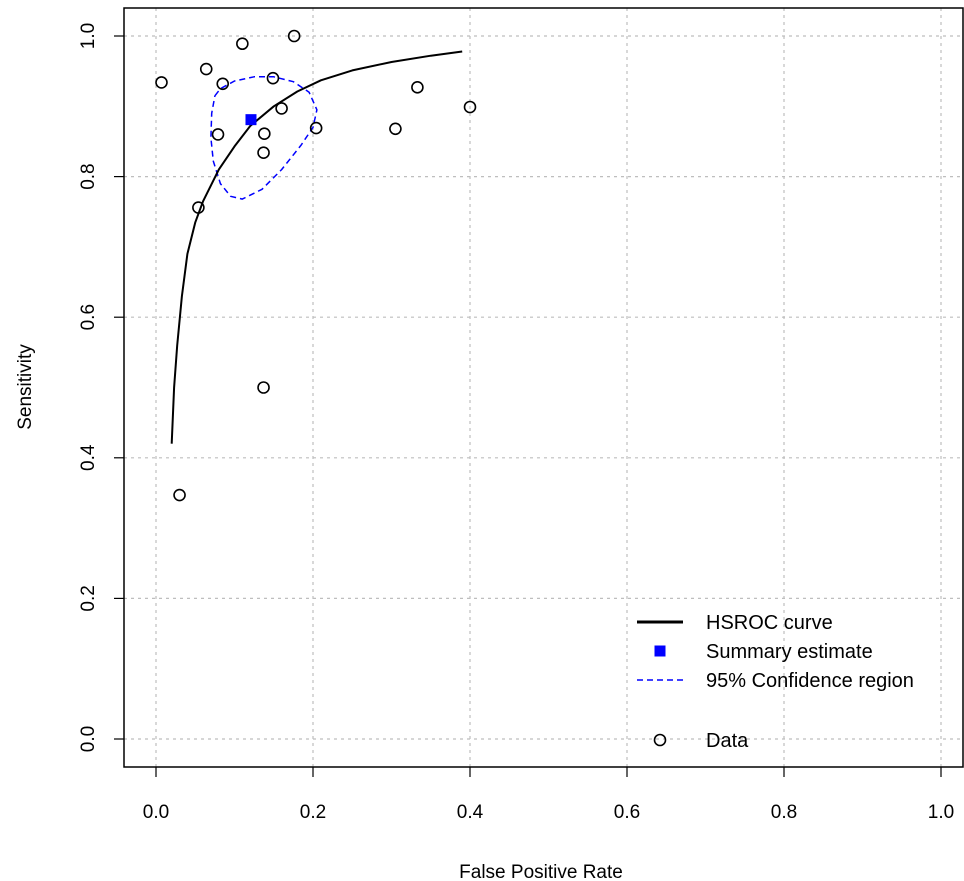 Image resolution: width=964 pixels, height=881 pixels. What do you see at coordinates (25, 387) in the screenshot?
I see `y-axis-label: Sensitivity` at bounding box center [25, 387].